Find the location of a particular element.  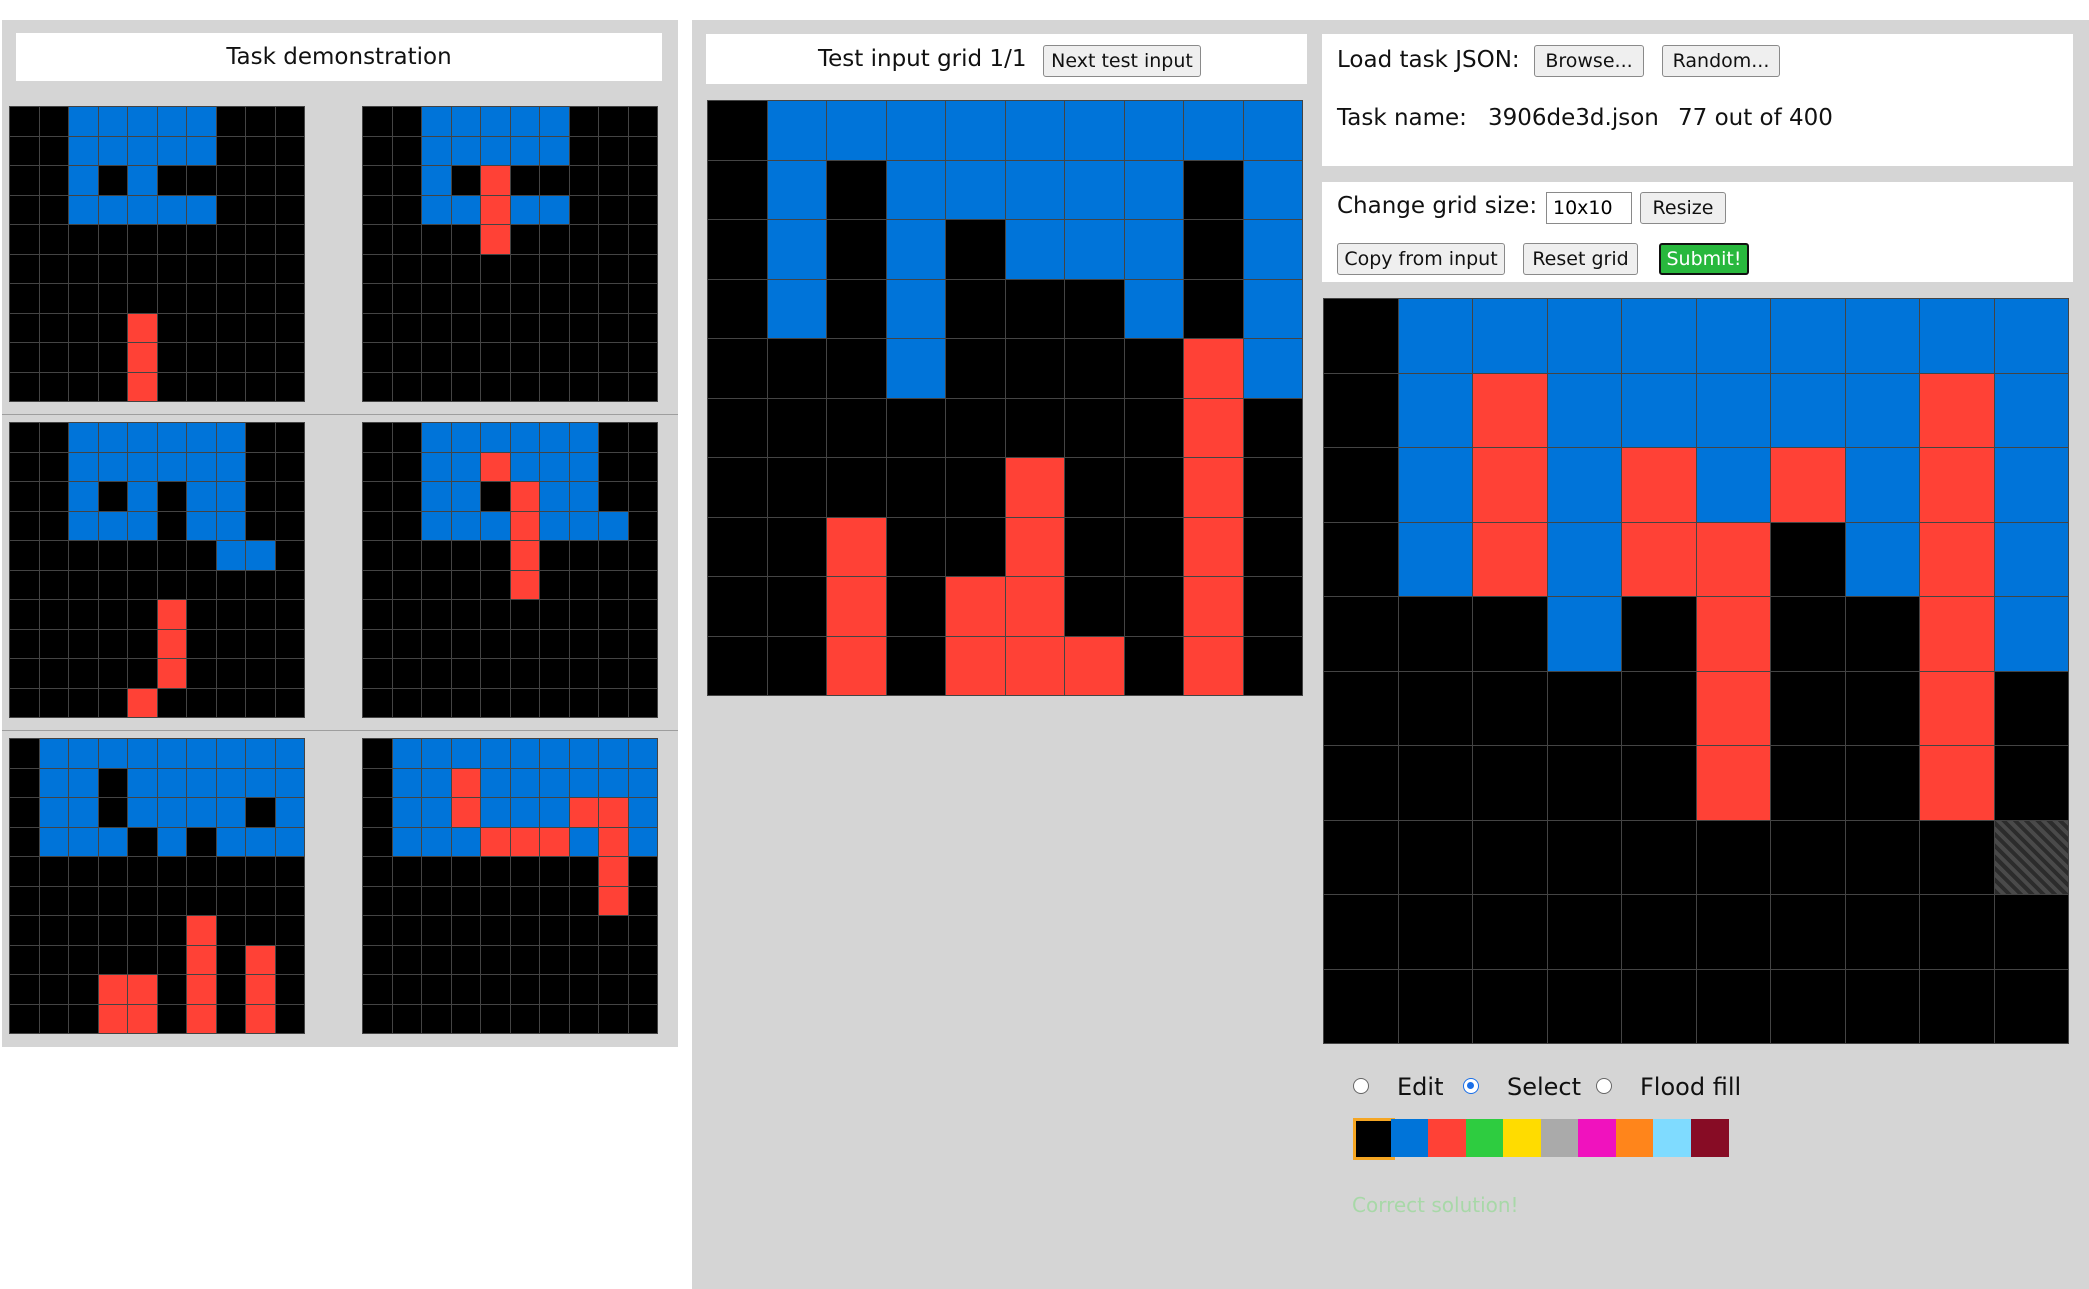

flood-fill-mode-radio is located at coordinates (1604, 1086).